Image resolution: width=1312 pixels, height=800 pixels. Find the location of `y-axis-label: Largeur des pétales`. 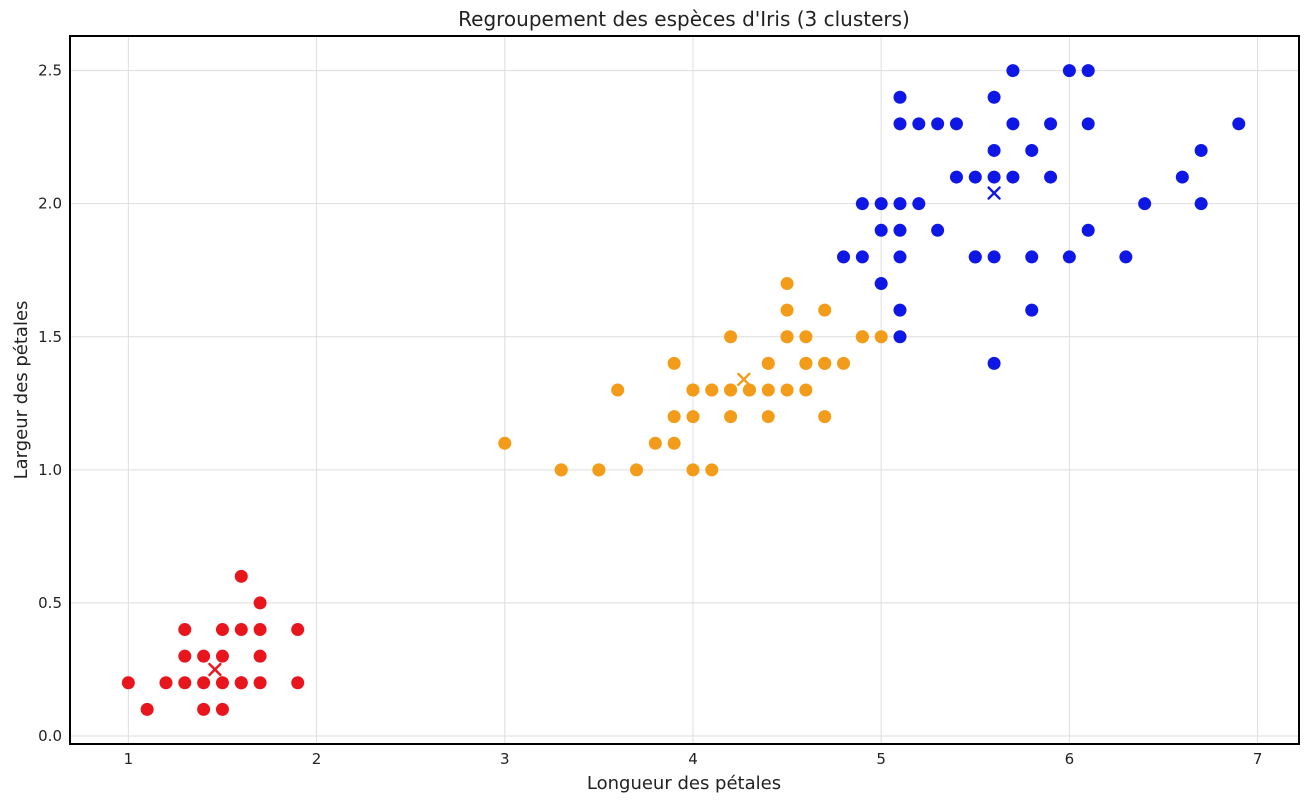

y-axis-label: Largeur des pétales is located at coordinates (21, 390).